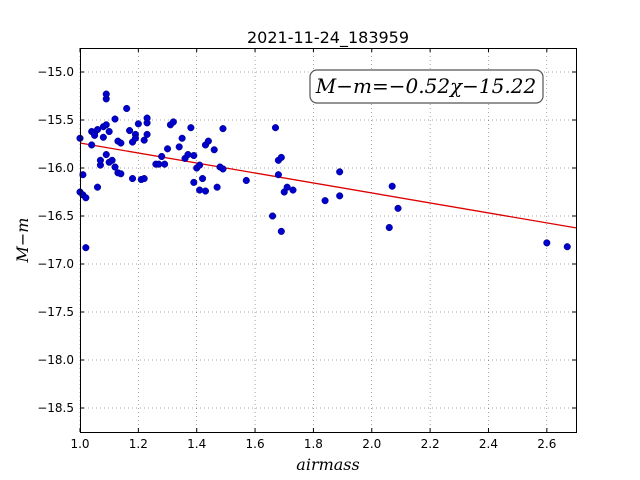  What do you see at coordinates (327, 464) in the screenshot?
I see `x-axis-label: airmass` at bounding box center [327, 464].